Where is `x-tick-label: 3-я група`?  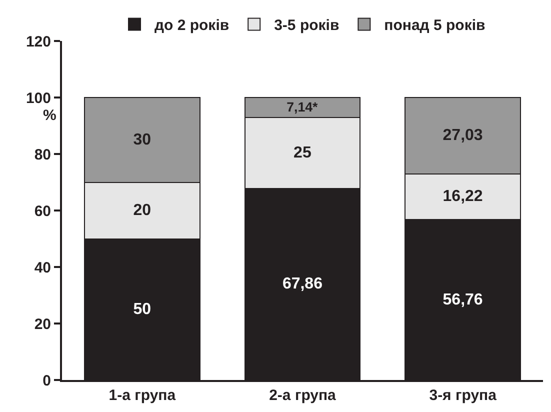 x-tick-label: 3-я група is located at coordinates (463, 395).